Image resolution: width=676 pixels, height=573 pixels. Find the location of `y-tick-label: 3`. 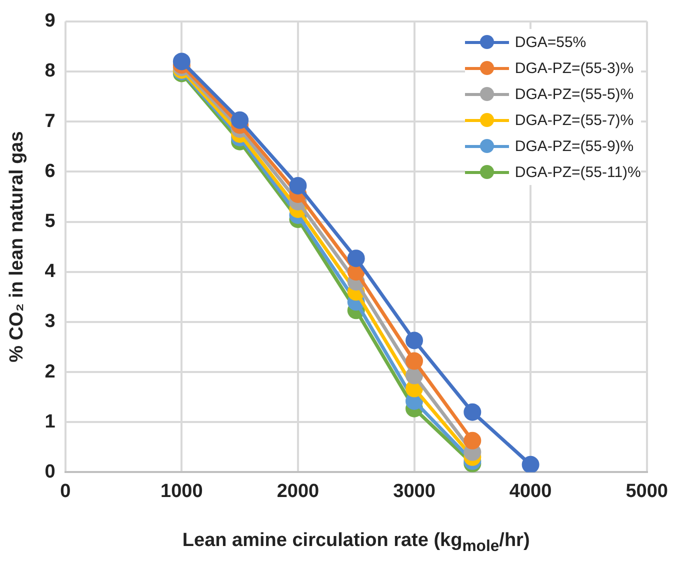

y-tick-label: 3 is located at coordinates (50, 321).